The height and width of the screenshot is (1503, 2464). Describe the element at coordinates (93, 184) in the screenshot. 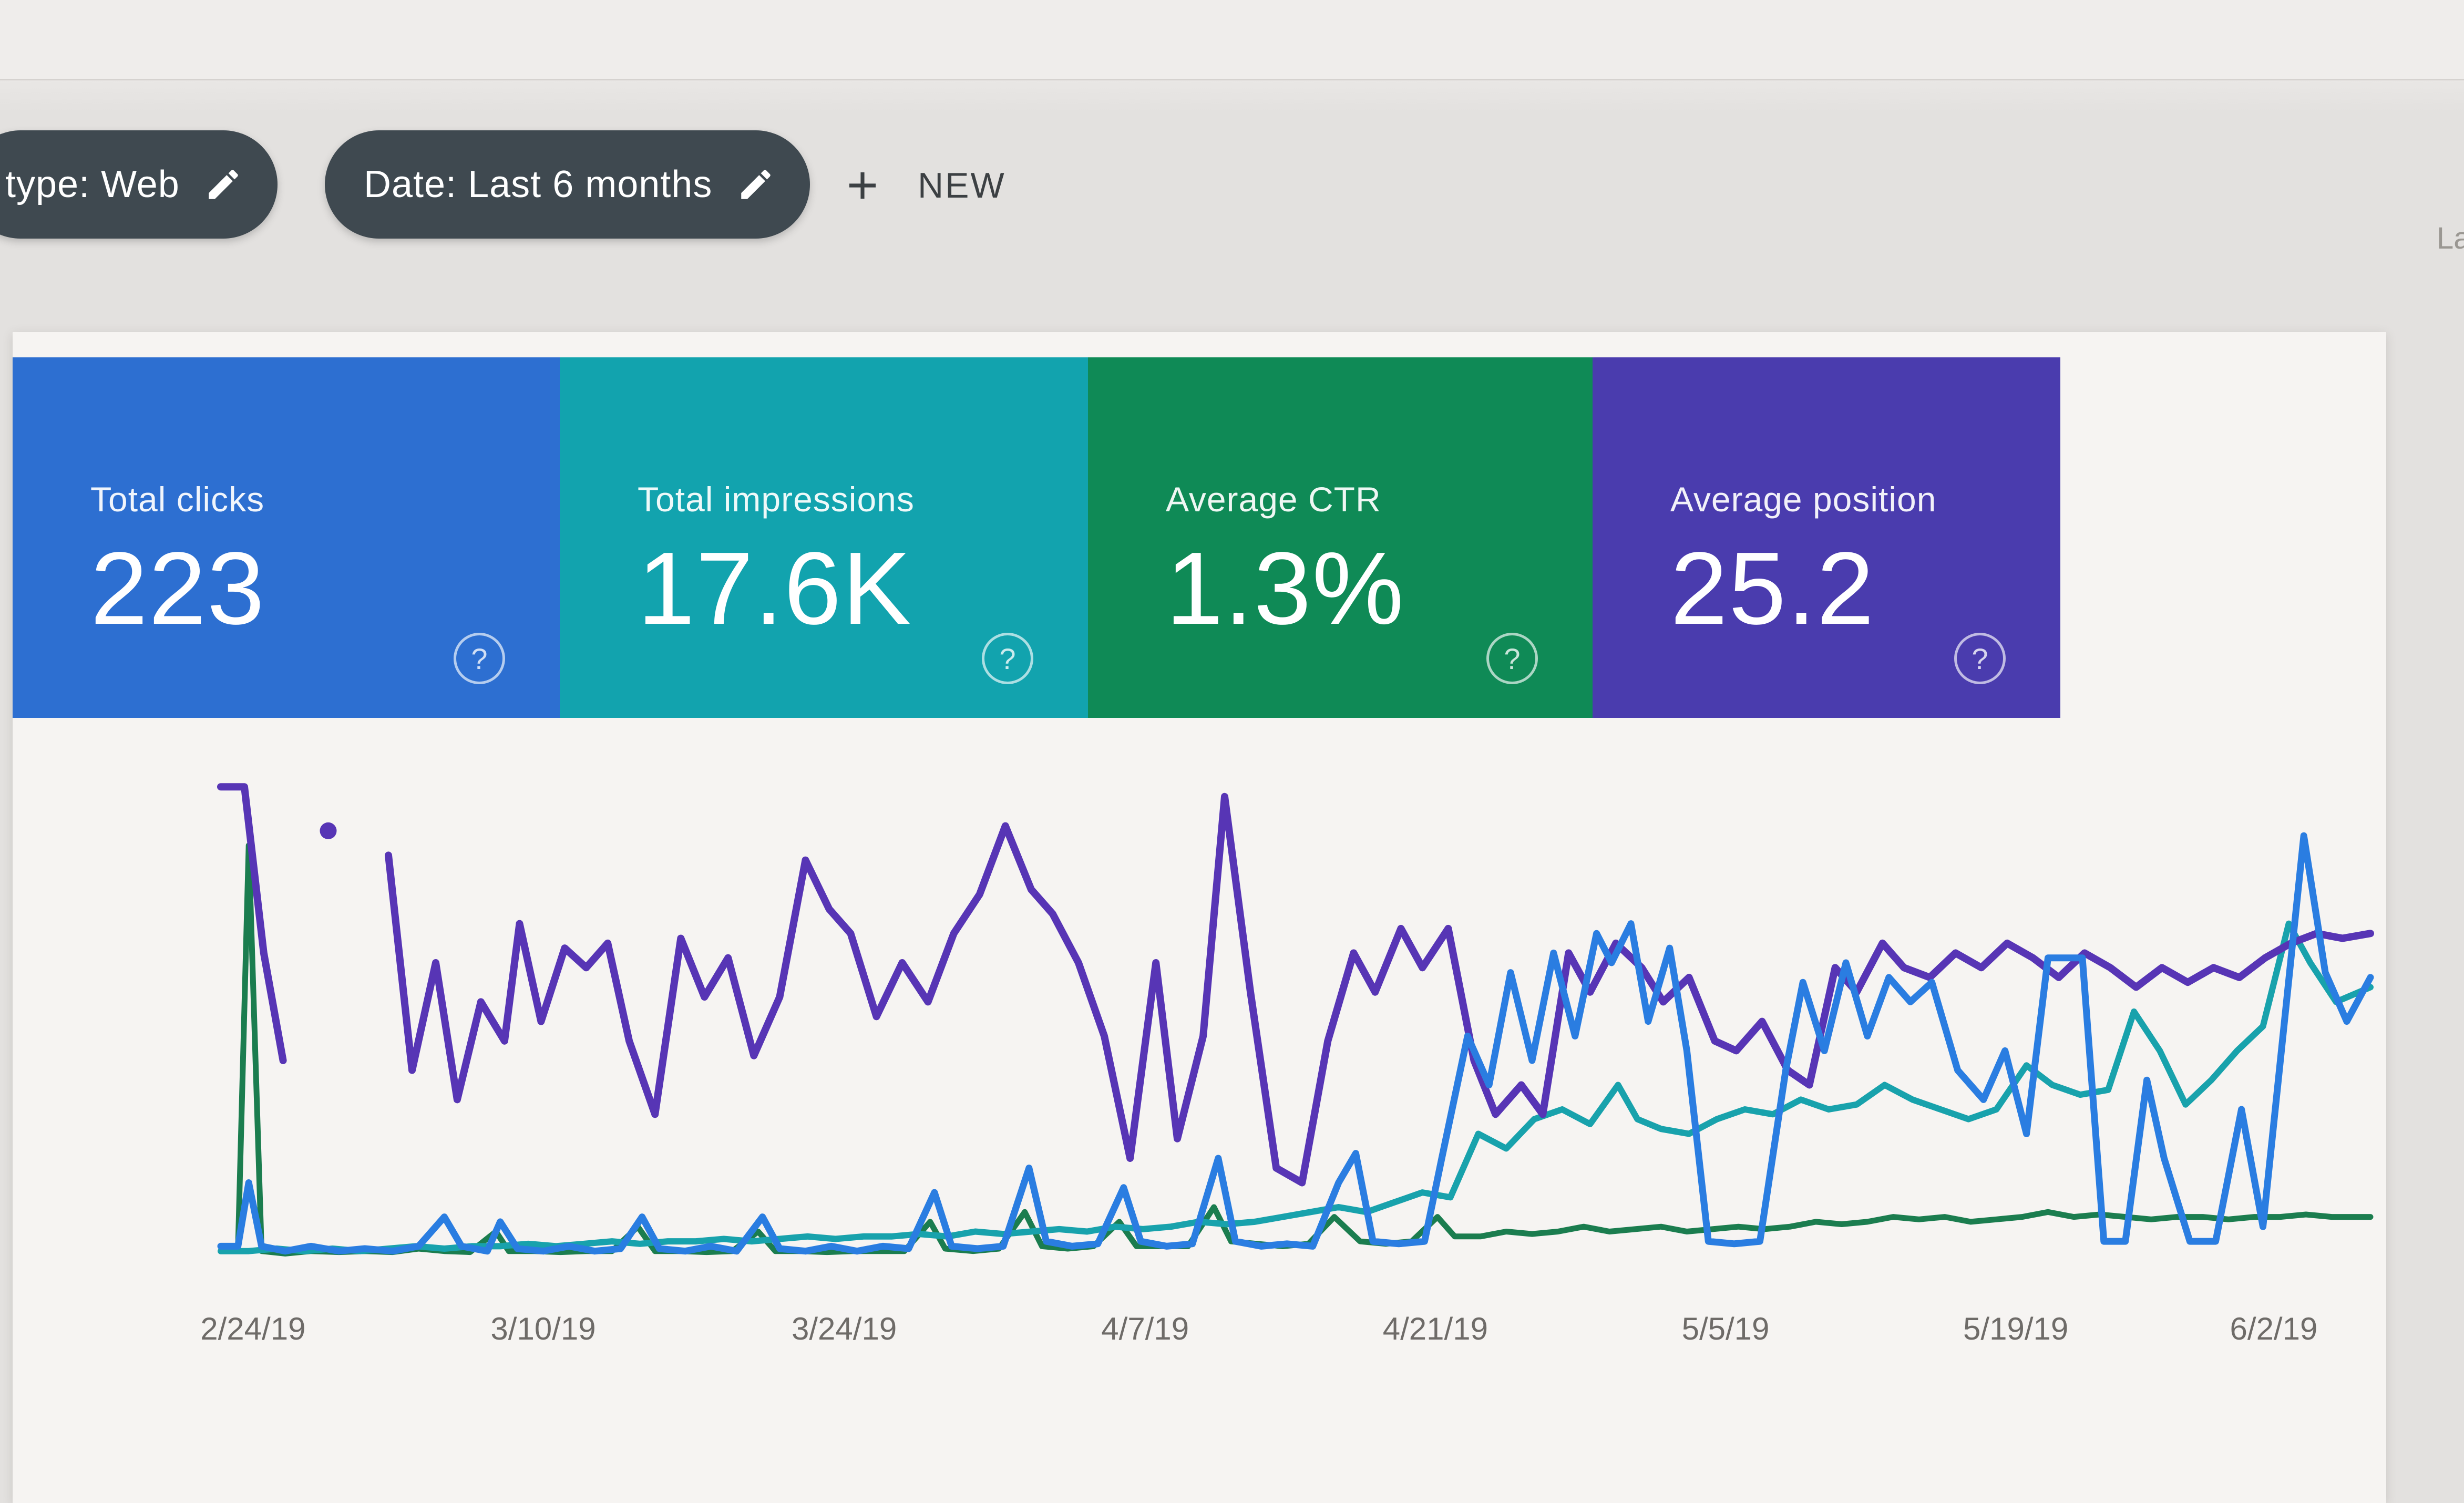

I see `filter-chip-search-type-label: type: Web` at that location.